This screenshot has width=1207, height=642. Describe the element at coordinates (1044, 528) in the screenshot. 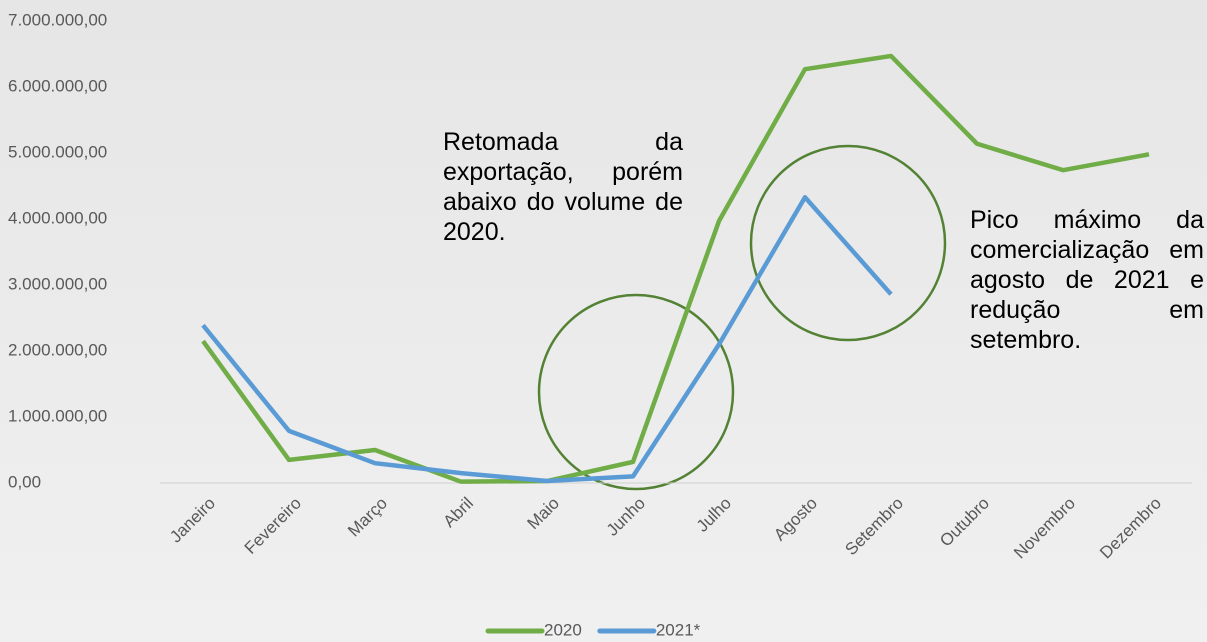

I see `x-tick-label: Novembro` at that location.